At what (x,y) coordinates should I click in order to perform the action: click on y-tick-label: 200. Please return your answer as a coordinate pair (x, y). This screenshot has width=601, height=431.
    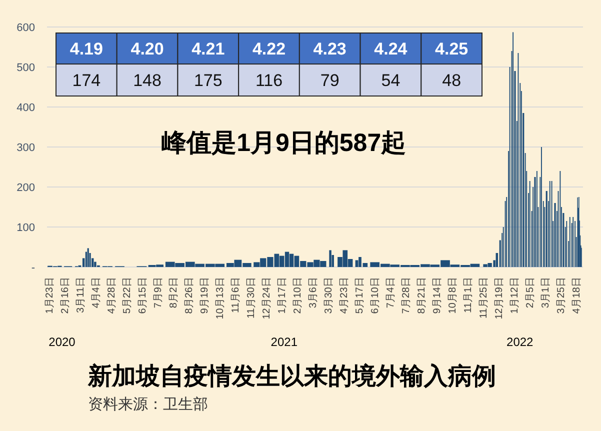
    Looking at the image, I should click on (25, 188).